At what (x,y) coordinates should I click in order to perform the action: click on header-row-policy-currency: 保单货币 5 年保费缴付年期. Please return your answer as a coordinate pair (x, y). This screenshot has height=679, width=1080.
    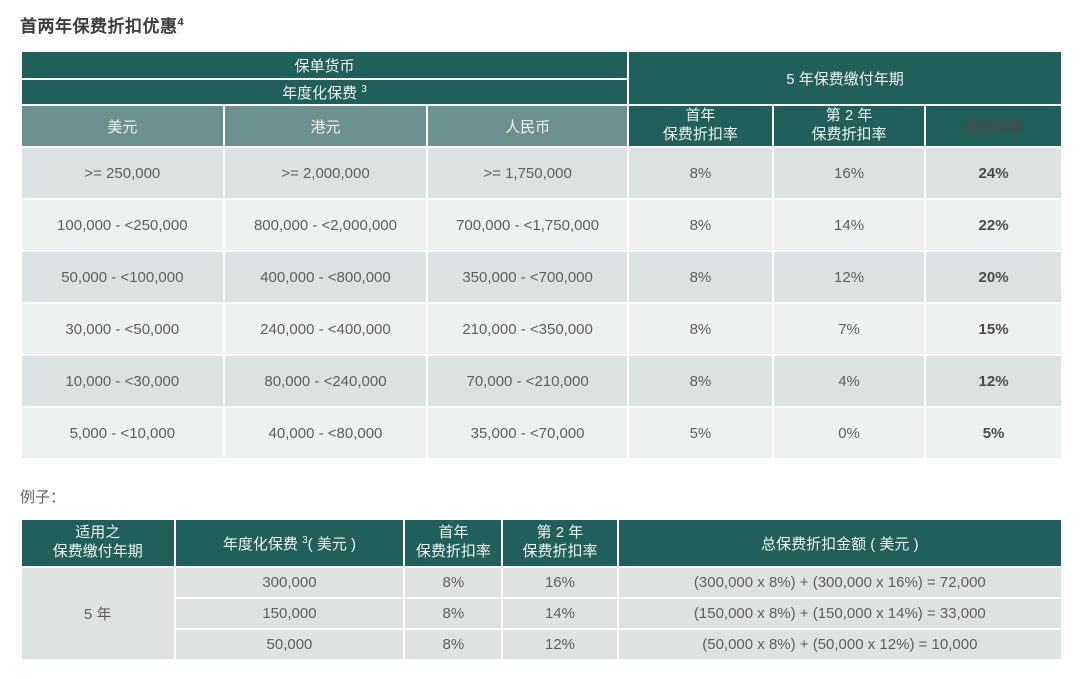
    Looking at the image, I should click on (541, 78).